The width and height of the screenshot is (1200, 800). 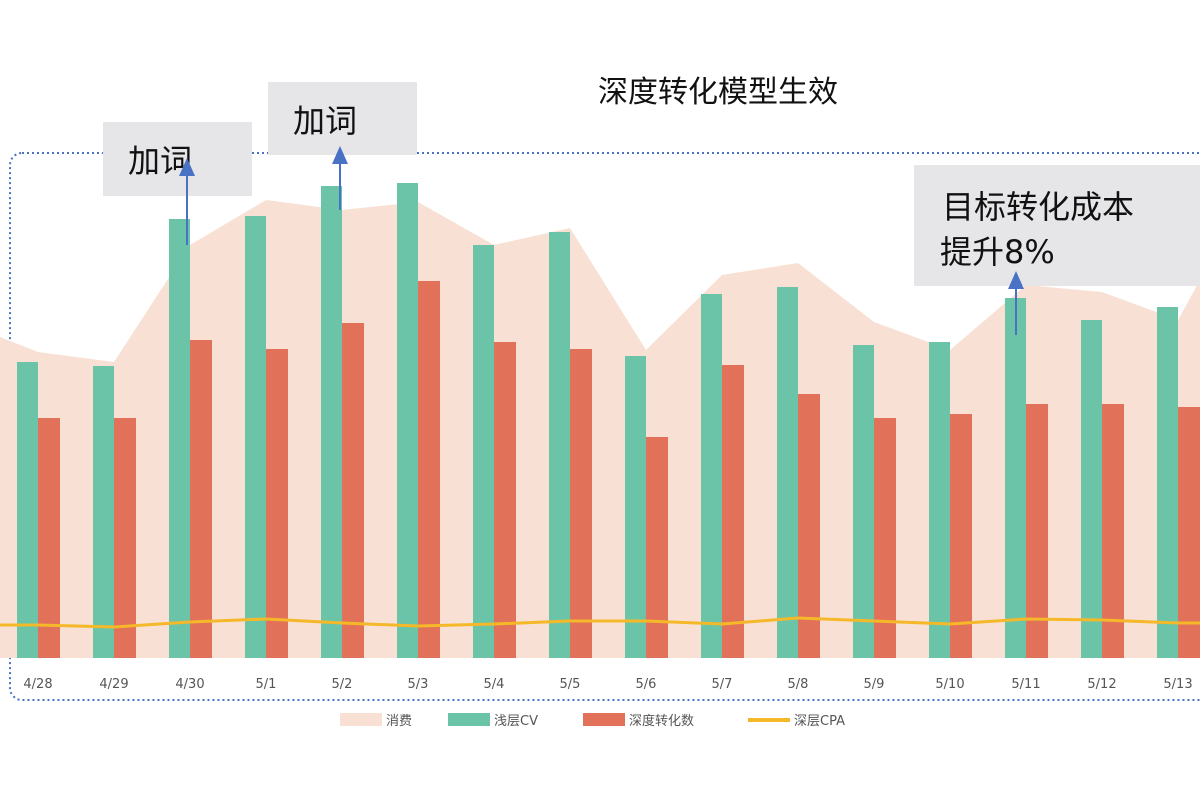 What do you see at coordinates (1101, 684) in the screenshot?
I see `x-tick-label: 5/12` at bounding box center [1101, 684].